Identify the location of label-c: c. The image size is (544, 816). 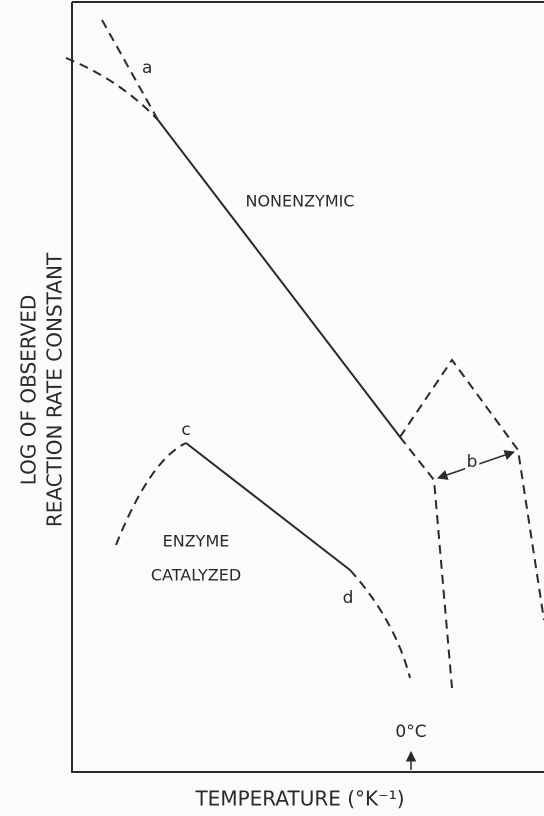
(185, 430).